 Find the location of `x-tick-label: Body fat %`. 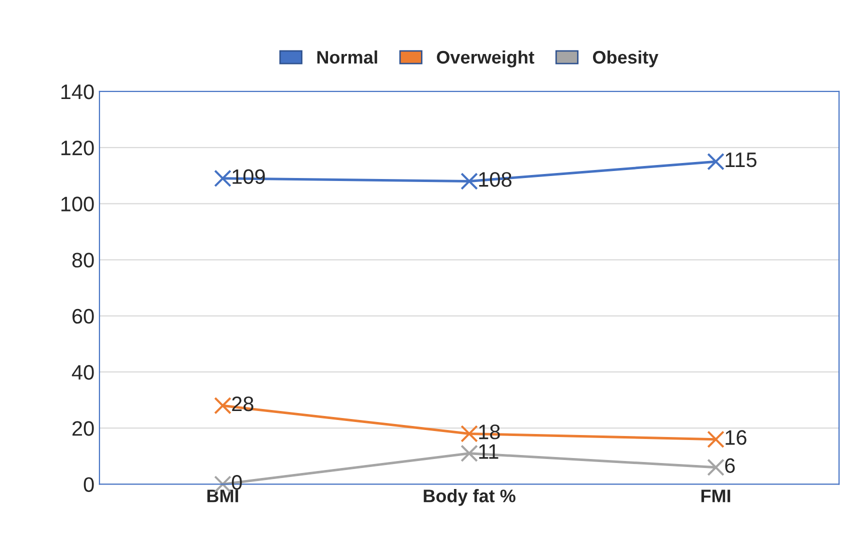

x-tick-label: Body fat % is located at coordinates (470, 497).